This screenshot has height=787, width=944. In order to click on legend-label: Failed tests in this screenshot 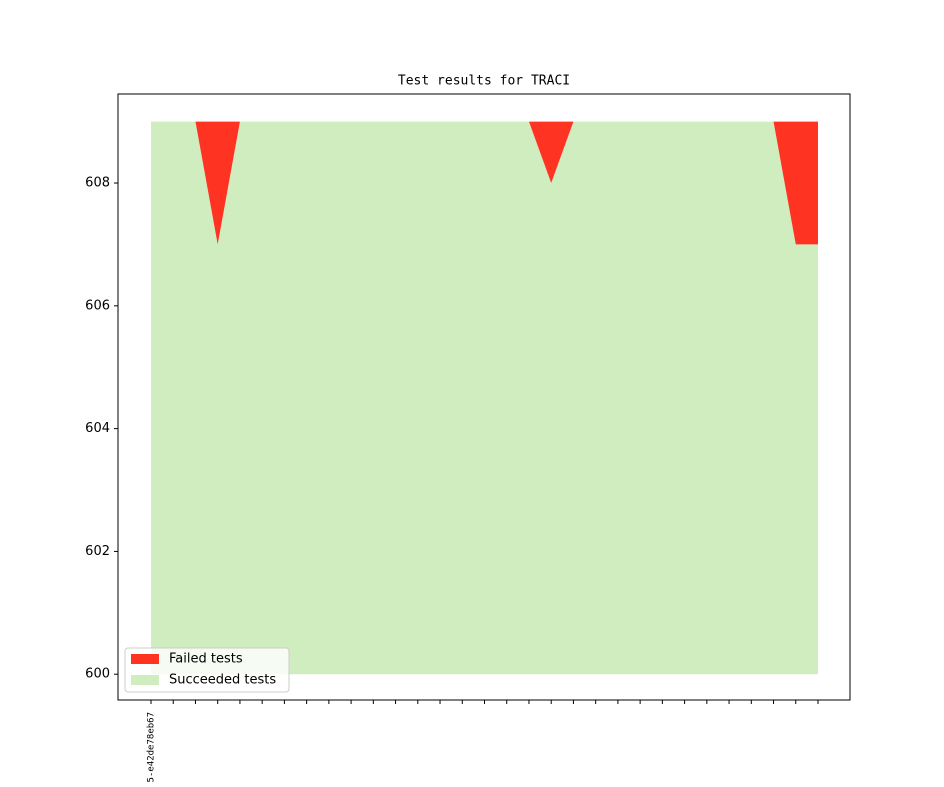, I will do `click(206, 659)`.